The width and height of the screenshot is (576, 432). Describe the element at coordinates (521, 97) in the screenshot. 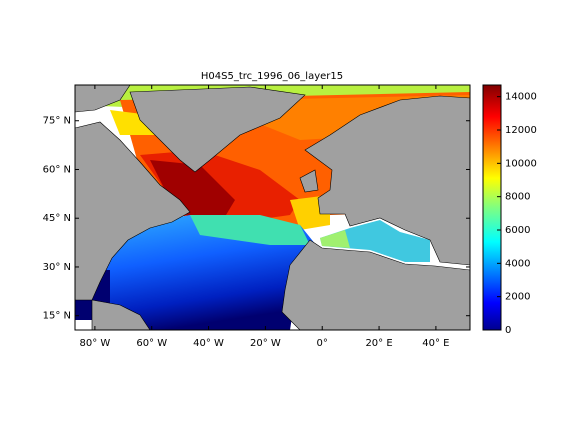

I see `colorbar-tick-label: 14000` at that location.